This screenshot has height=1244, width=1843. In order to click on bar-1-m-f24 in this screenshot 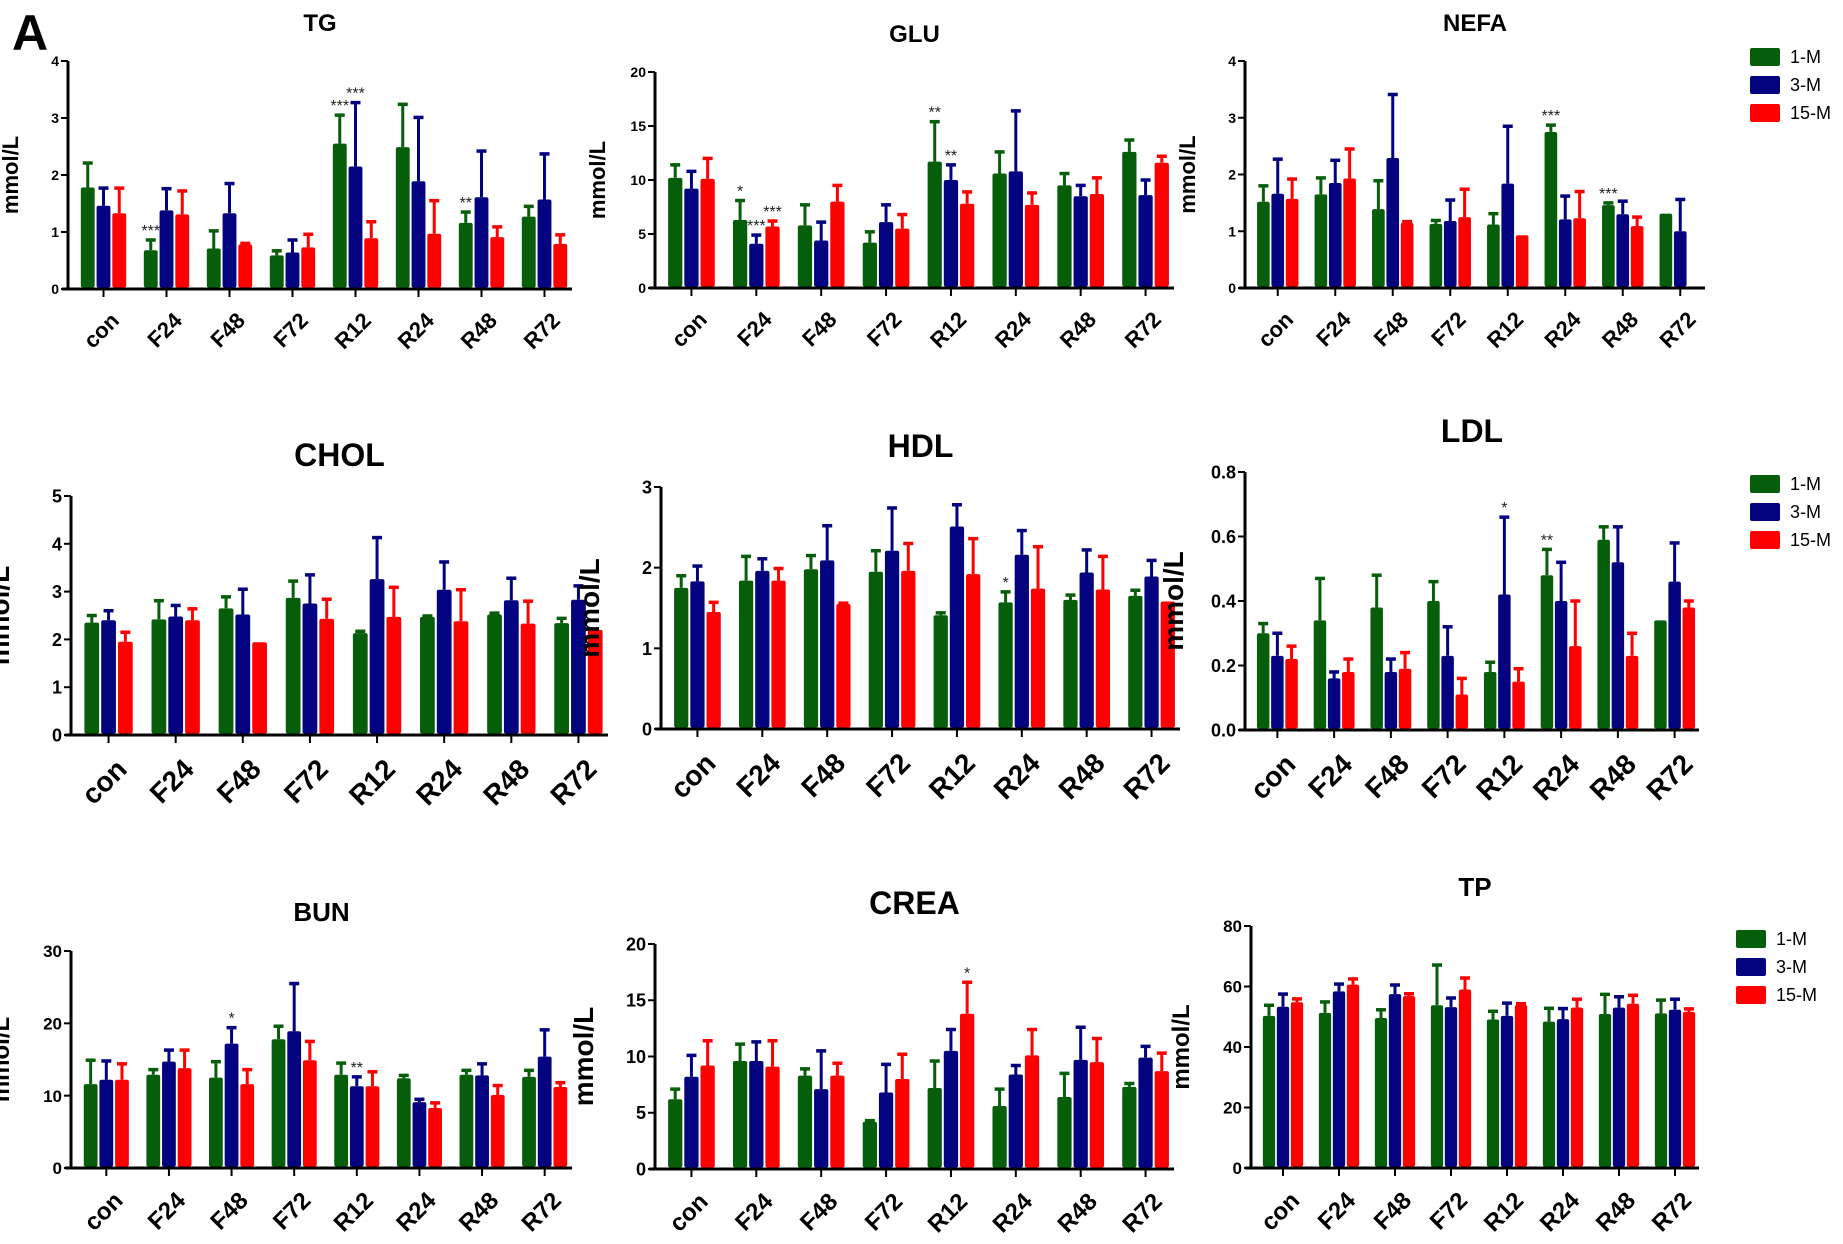, I will do `click(1320, 674)`.